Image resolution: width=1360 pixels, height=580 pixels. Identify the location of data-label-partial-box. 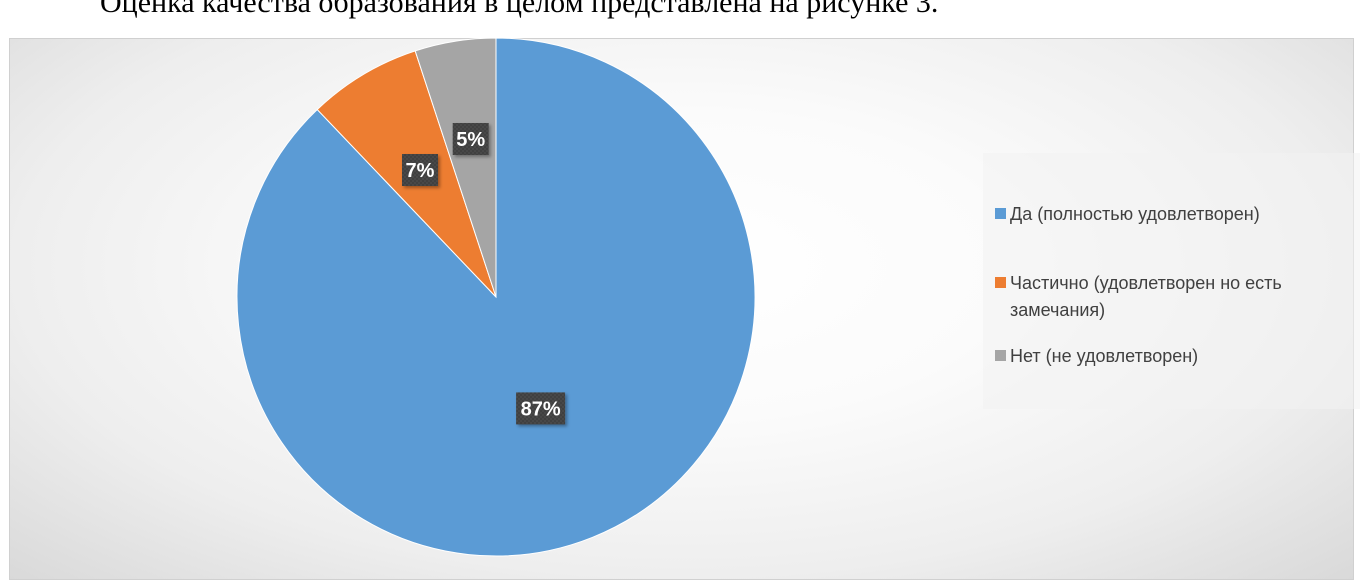
(420, 170).